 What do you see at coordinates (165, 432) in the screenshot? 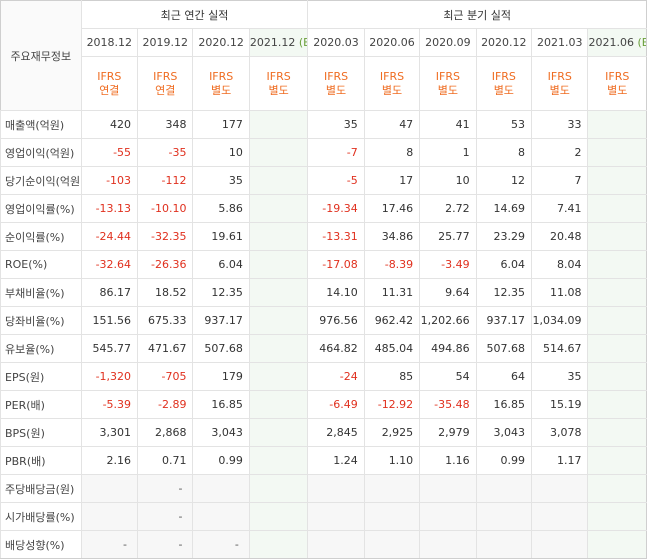
I see `value-cell: 2,868` at bounding box center [165, 432].